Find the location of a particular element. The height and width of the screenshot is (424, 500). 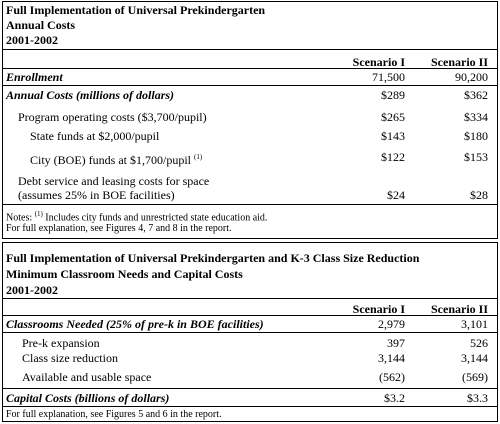

row-label: Capital Costs (billions of dollars) is located at coordinates (87, 398).